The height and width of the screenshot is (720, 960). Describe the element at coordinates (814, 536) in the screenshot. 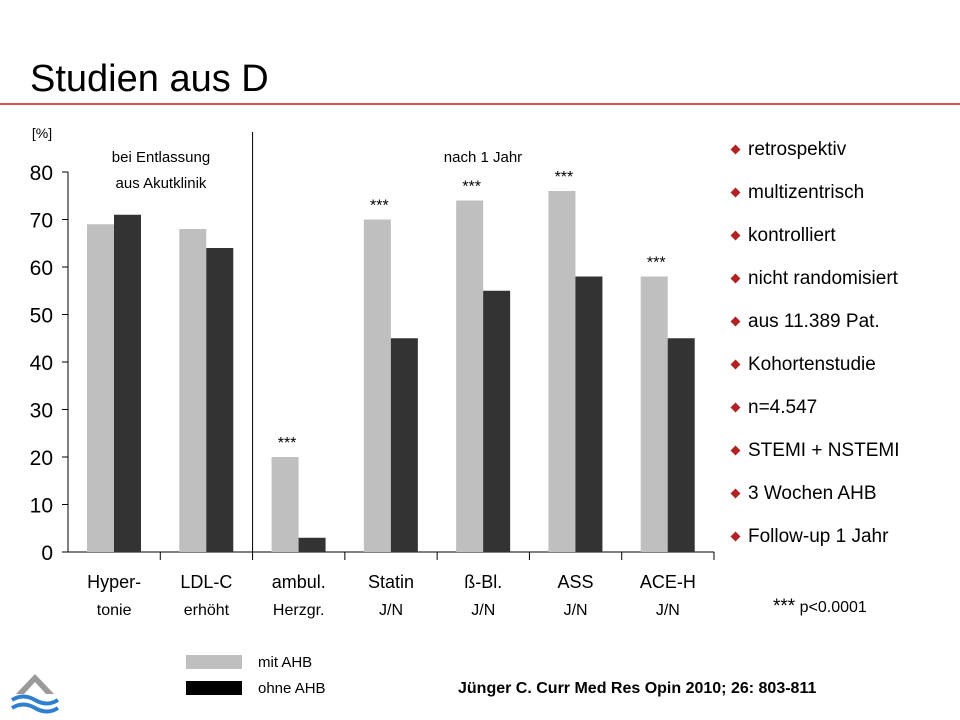

I see `bullet-item: Follow-up 1 Jahr` at that location.